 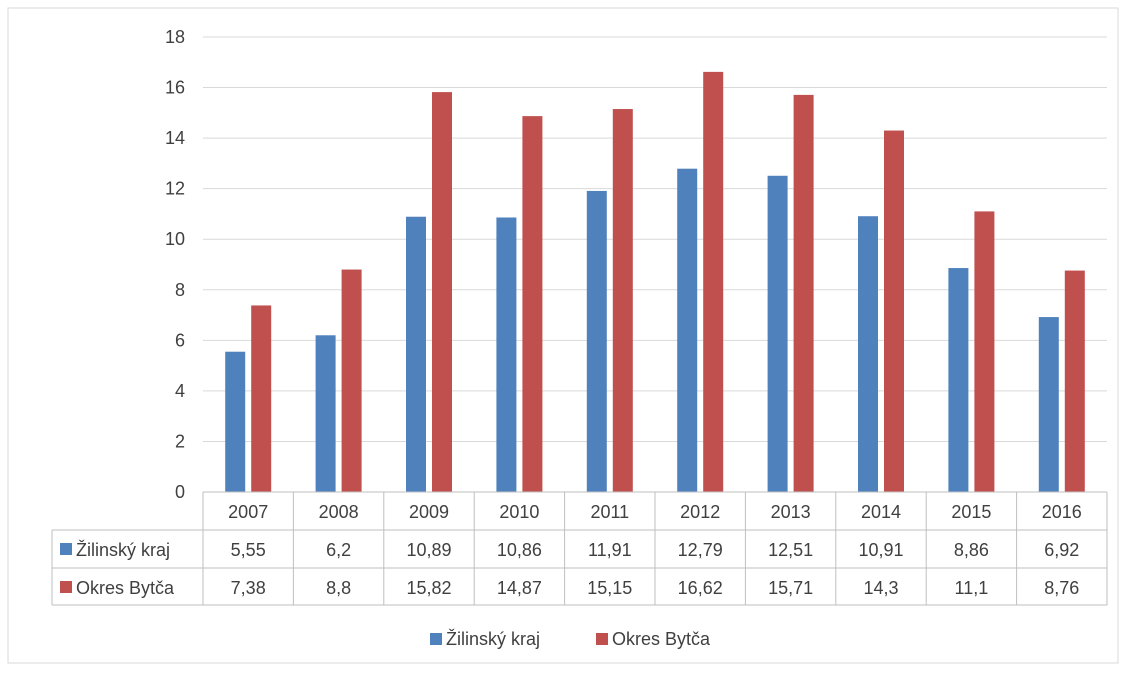 What do you see at coordinates (428, 588) in the screenshot?
I see `data-value-cell: 15,82` at bounding box center [428, 588].